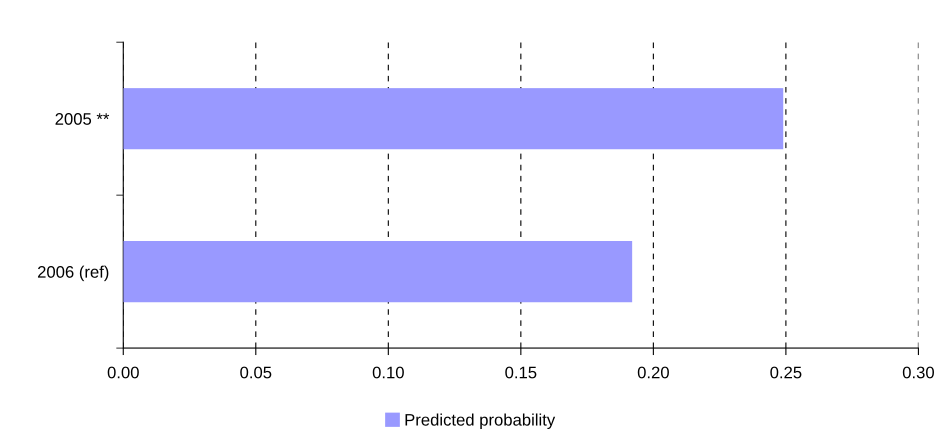  Describe the element at coordinates (256, 372) in the screenshot. I see `x-tick-label: 0.05` at that location.